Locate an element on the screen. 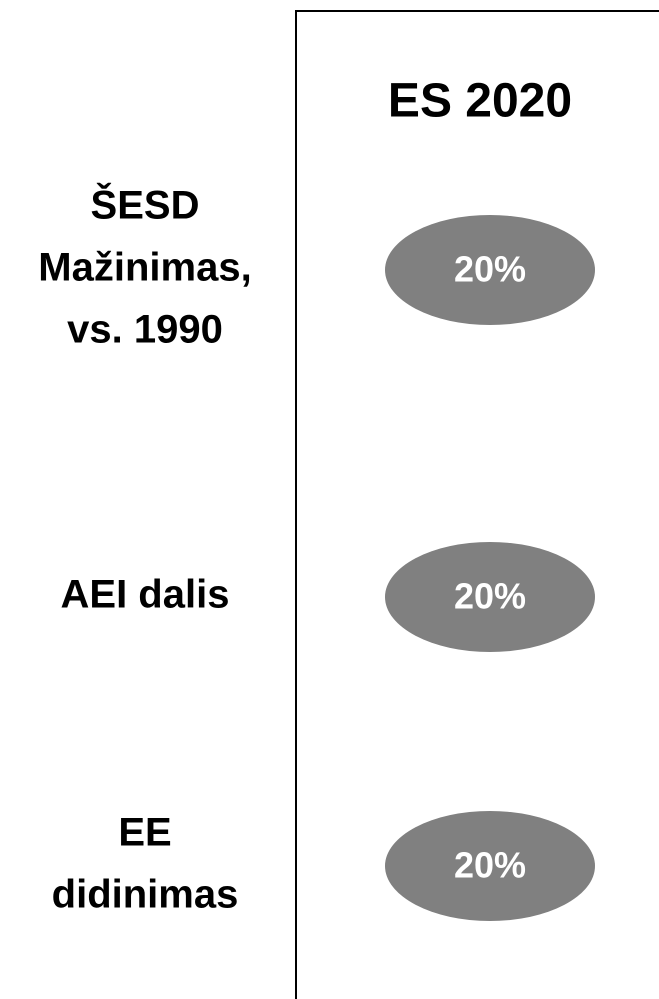  row-label: AEI dalis is located at coordinates (145, 595).